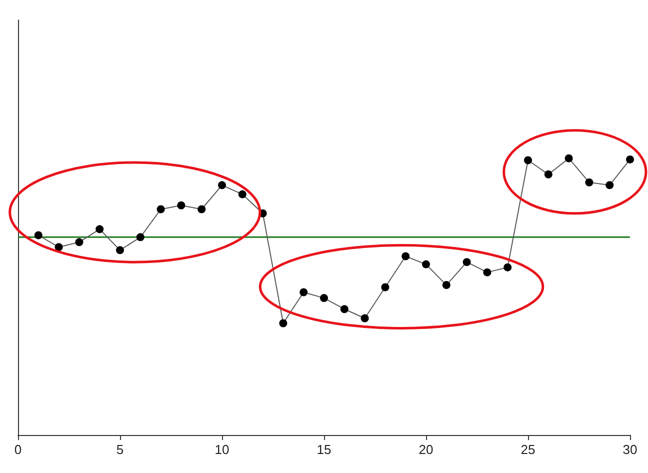  Describe the element at coordinates (426, 449) in the screenshot. I see `x-tick-label: 20` at that location.